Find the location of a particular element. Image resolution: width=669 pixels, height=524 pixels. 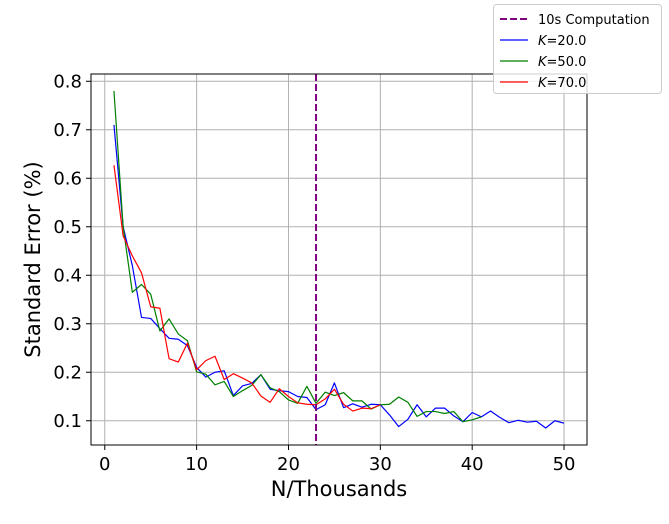

y-tick-label: 0.3 is located at coordinates (67, 324).